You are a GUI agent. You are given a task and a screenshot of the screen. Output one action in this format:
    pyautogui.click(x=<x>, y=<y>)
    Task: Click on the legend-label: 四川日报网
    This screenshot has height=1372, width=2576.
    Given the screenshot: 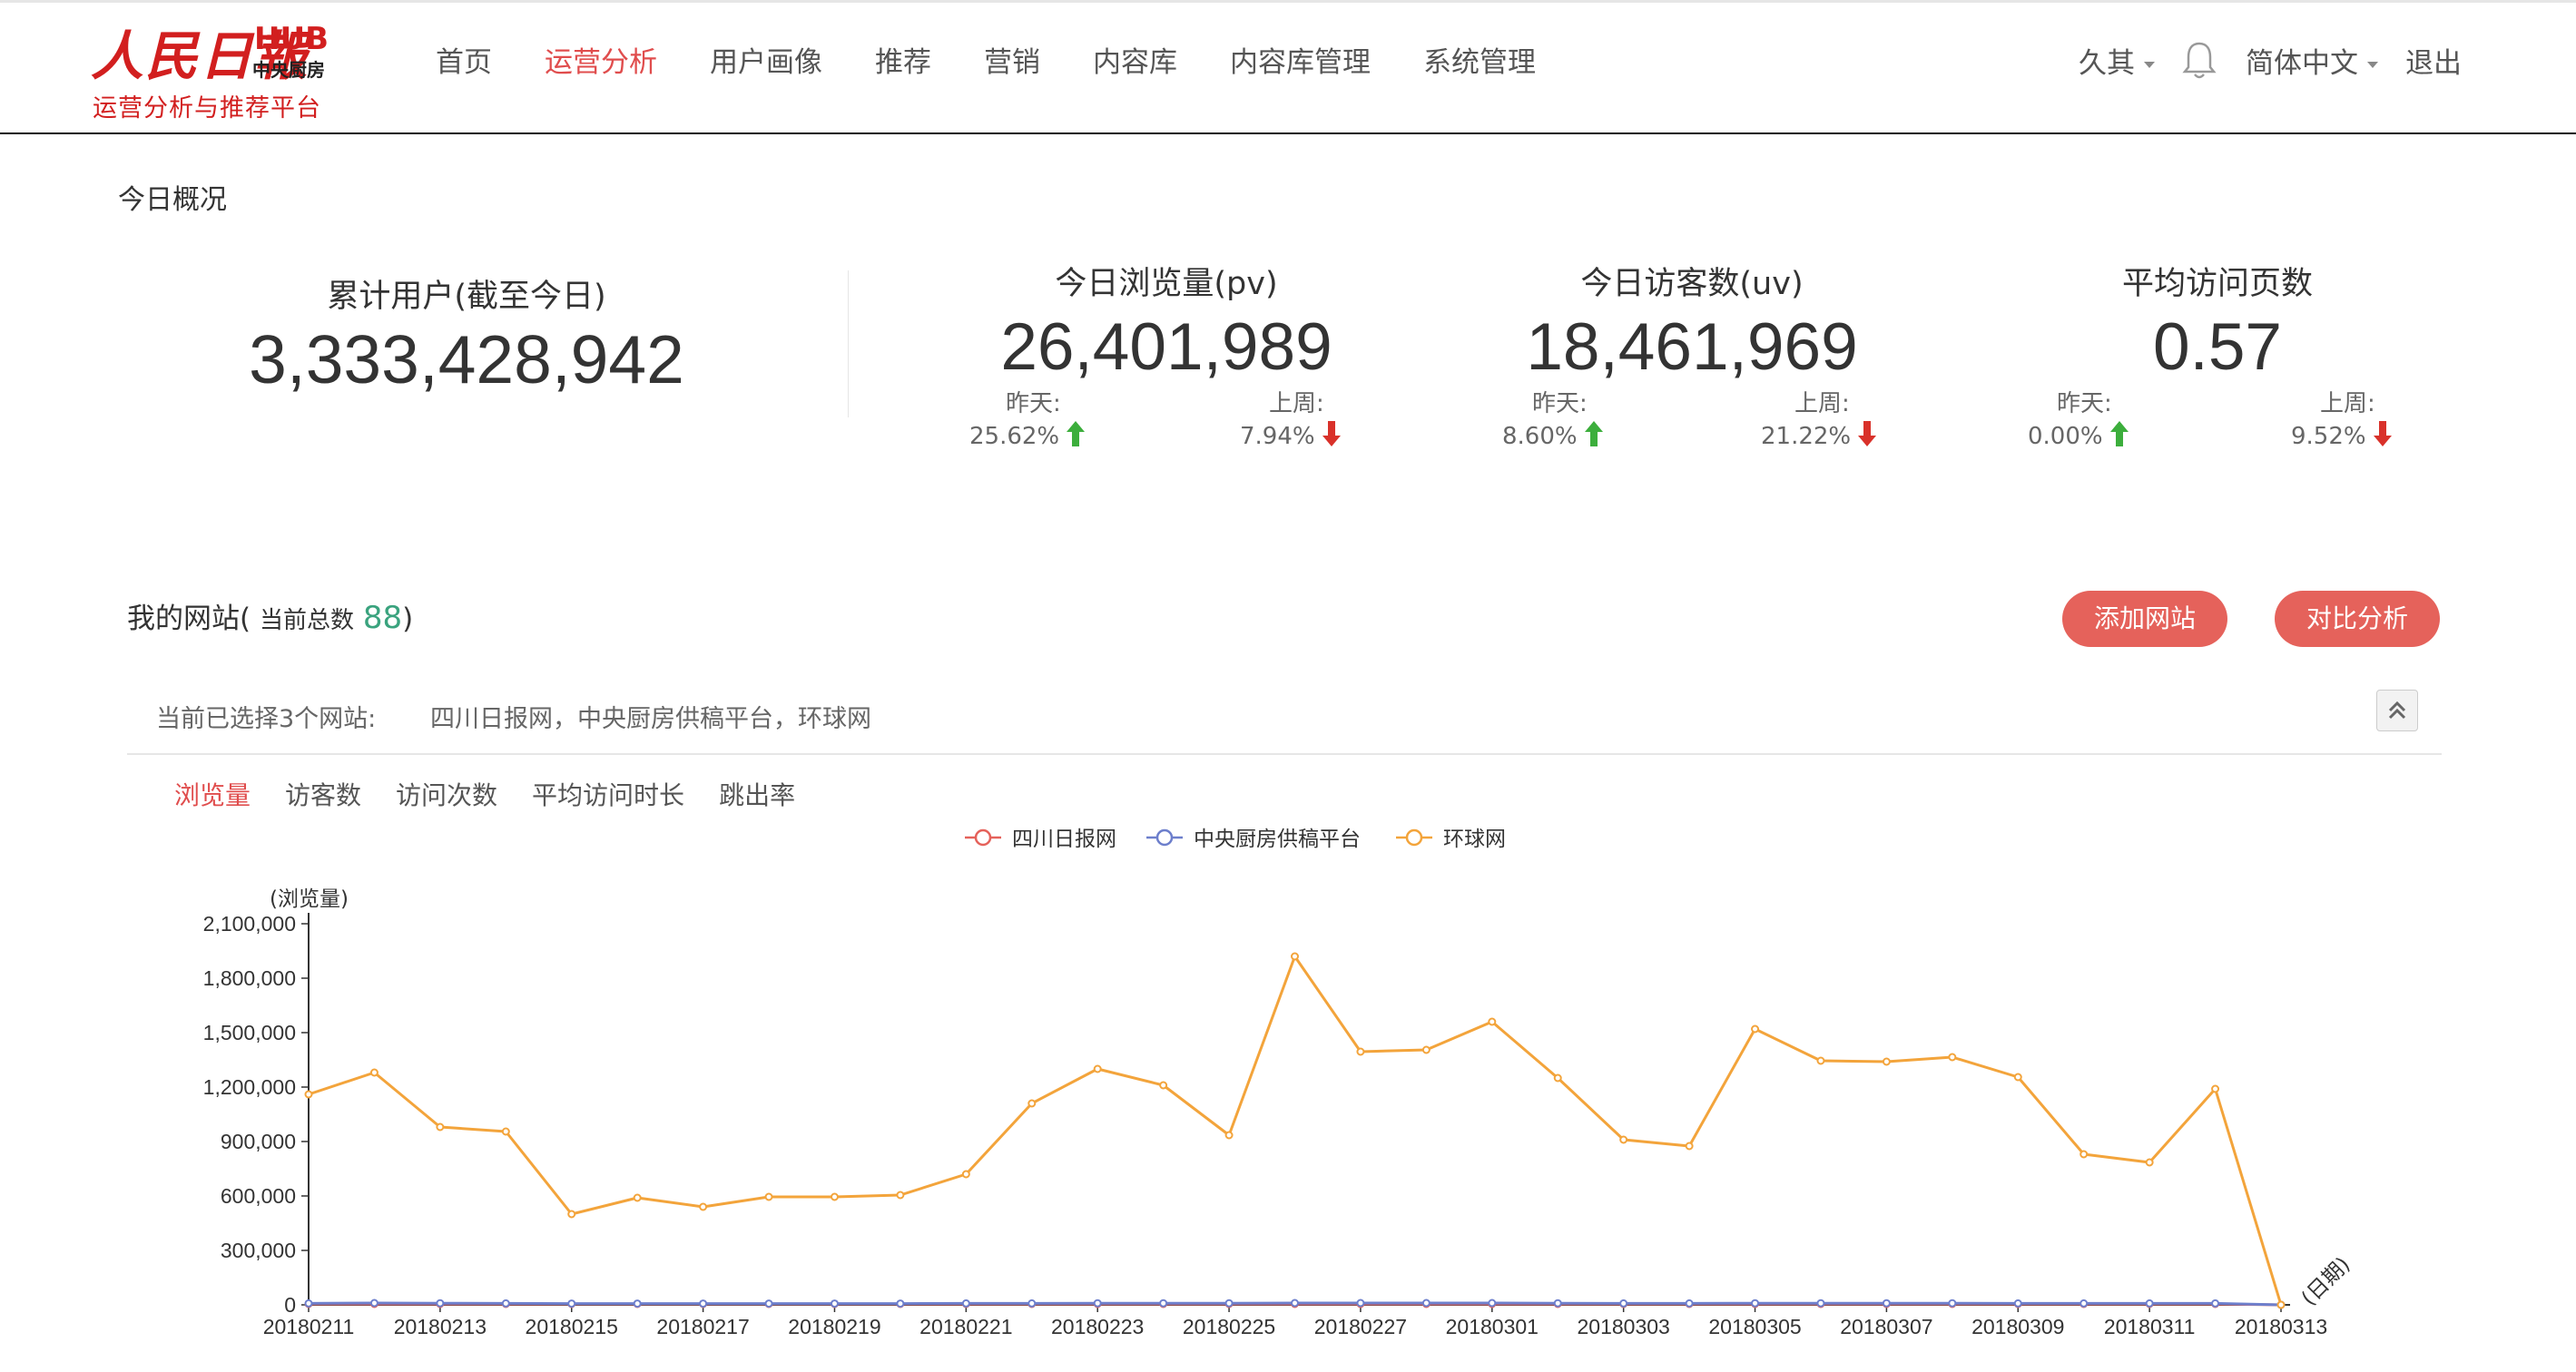 What is the action you would take?
    pyautogui.click(x=1064, y=839)
    